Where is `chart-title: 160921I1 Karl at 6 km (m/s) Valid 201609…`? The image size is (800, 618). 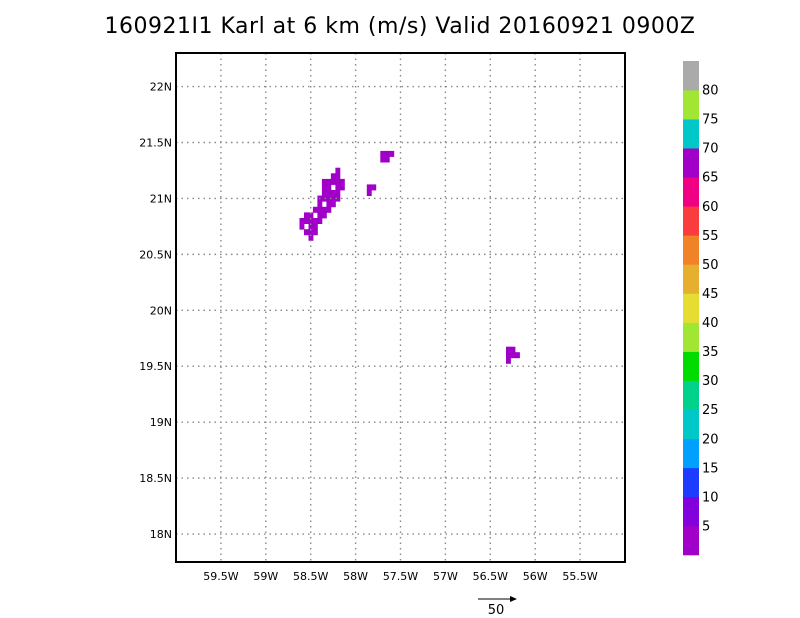
chart-title: 160921I1 Karl at 6 km (m/s) Valid 201609… is located at coordinates (400, 26).